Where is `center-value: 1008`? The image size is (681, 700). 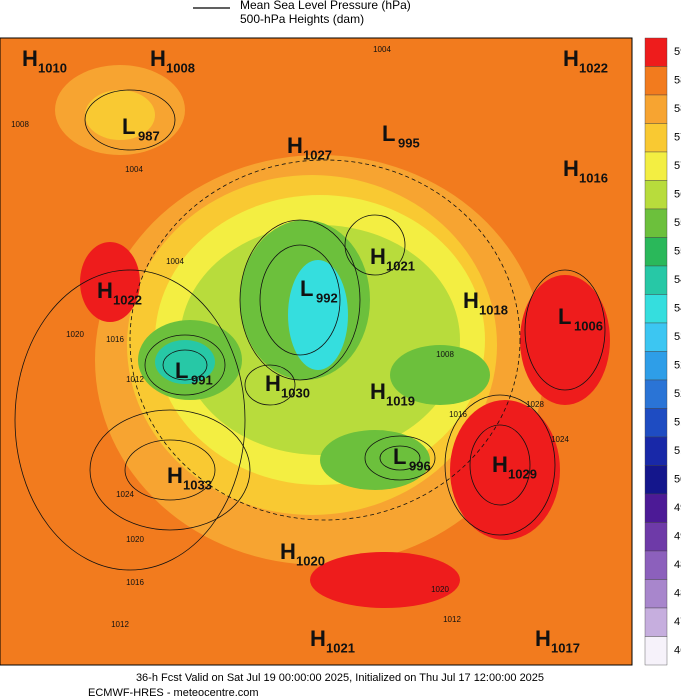 center-value: 1008 is located at coordinates (180, 67).